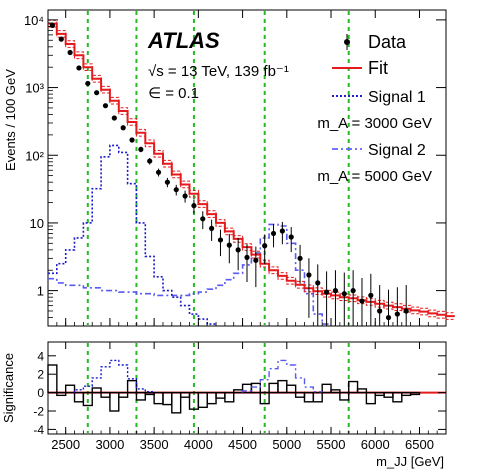  Describe the element at coordinates (286, 444) in the screenshot. I see `x-tick-label: 5000` at that location.